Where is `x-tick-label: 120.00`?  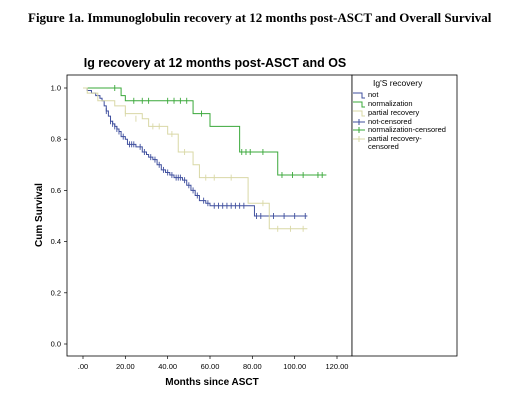
x-tick-label: 120.00 is located at coordinates (337, 366).